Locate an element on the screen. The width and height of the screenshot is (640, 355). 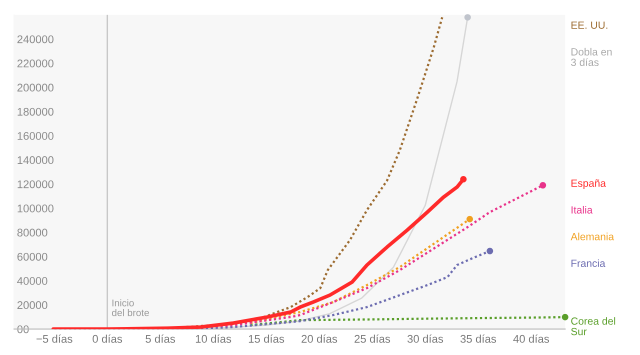
text: Italia is located at coordinates (582, 210).